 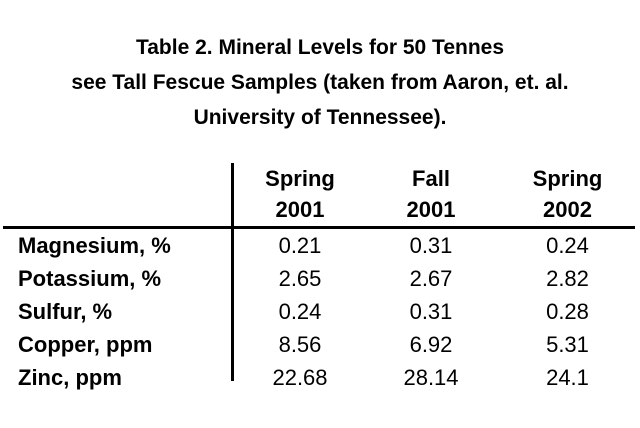 What do you see at coordinates (567, 344) in the screenshot?
I see `table-cell: 5.31` at bounding box center [567, 344].